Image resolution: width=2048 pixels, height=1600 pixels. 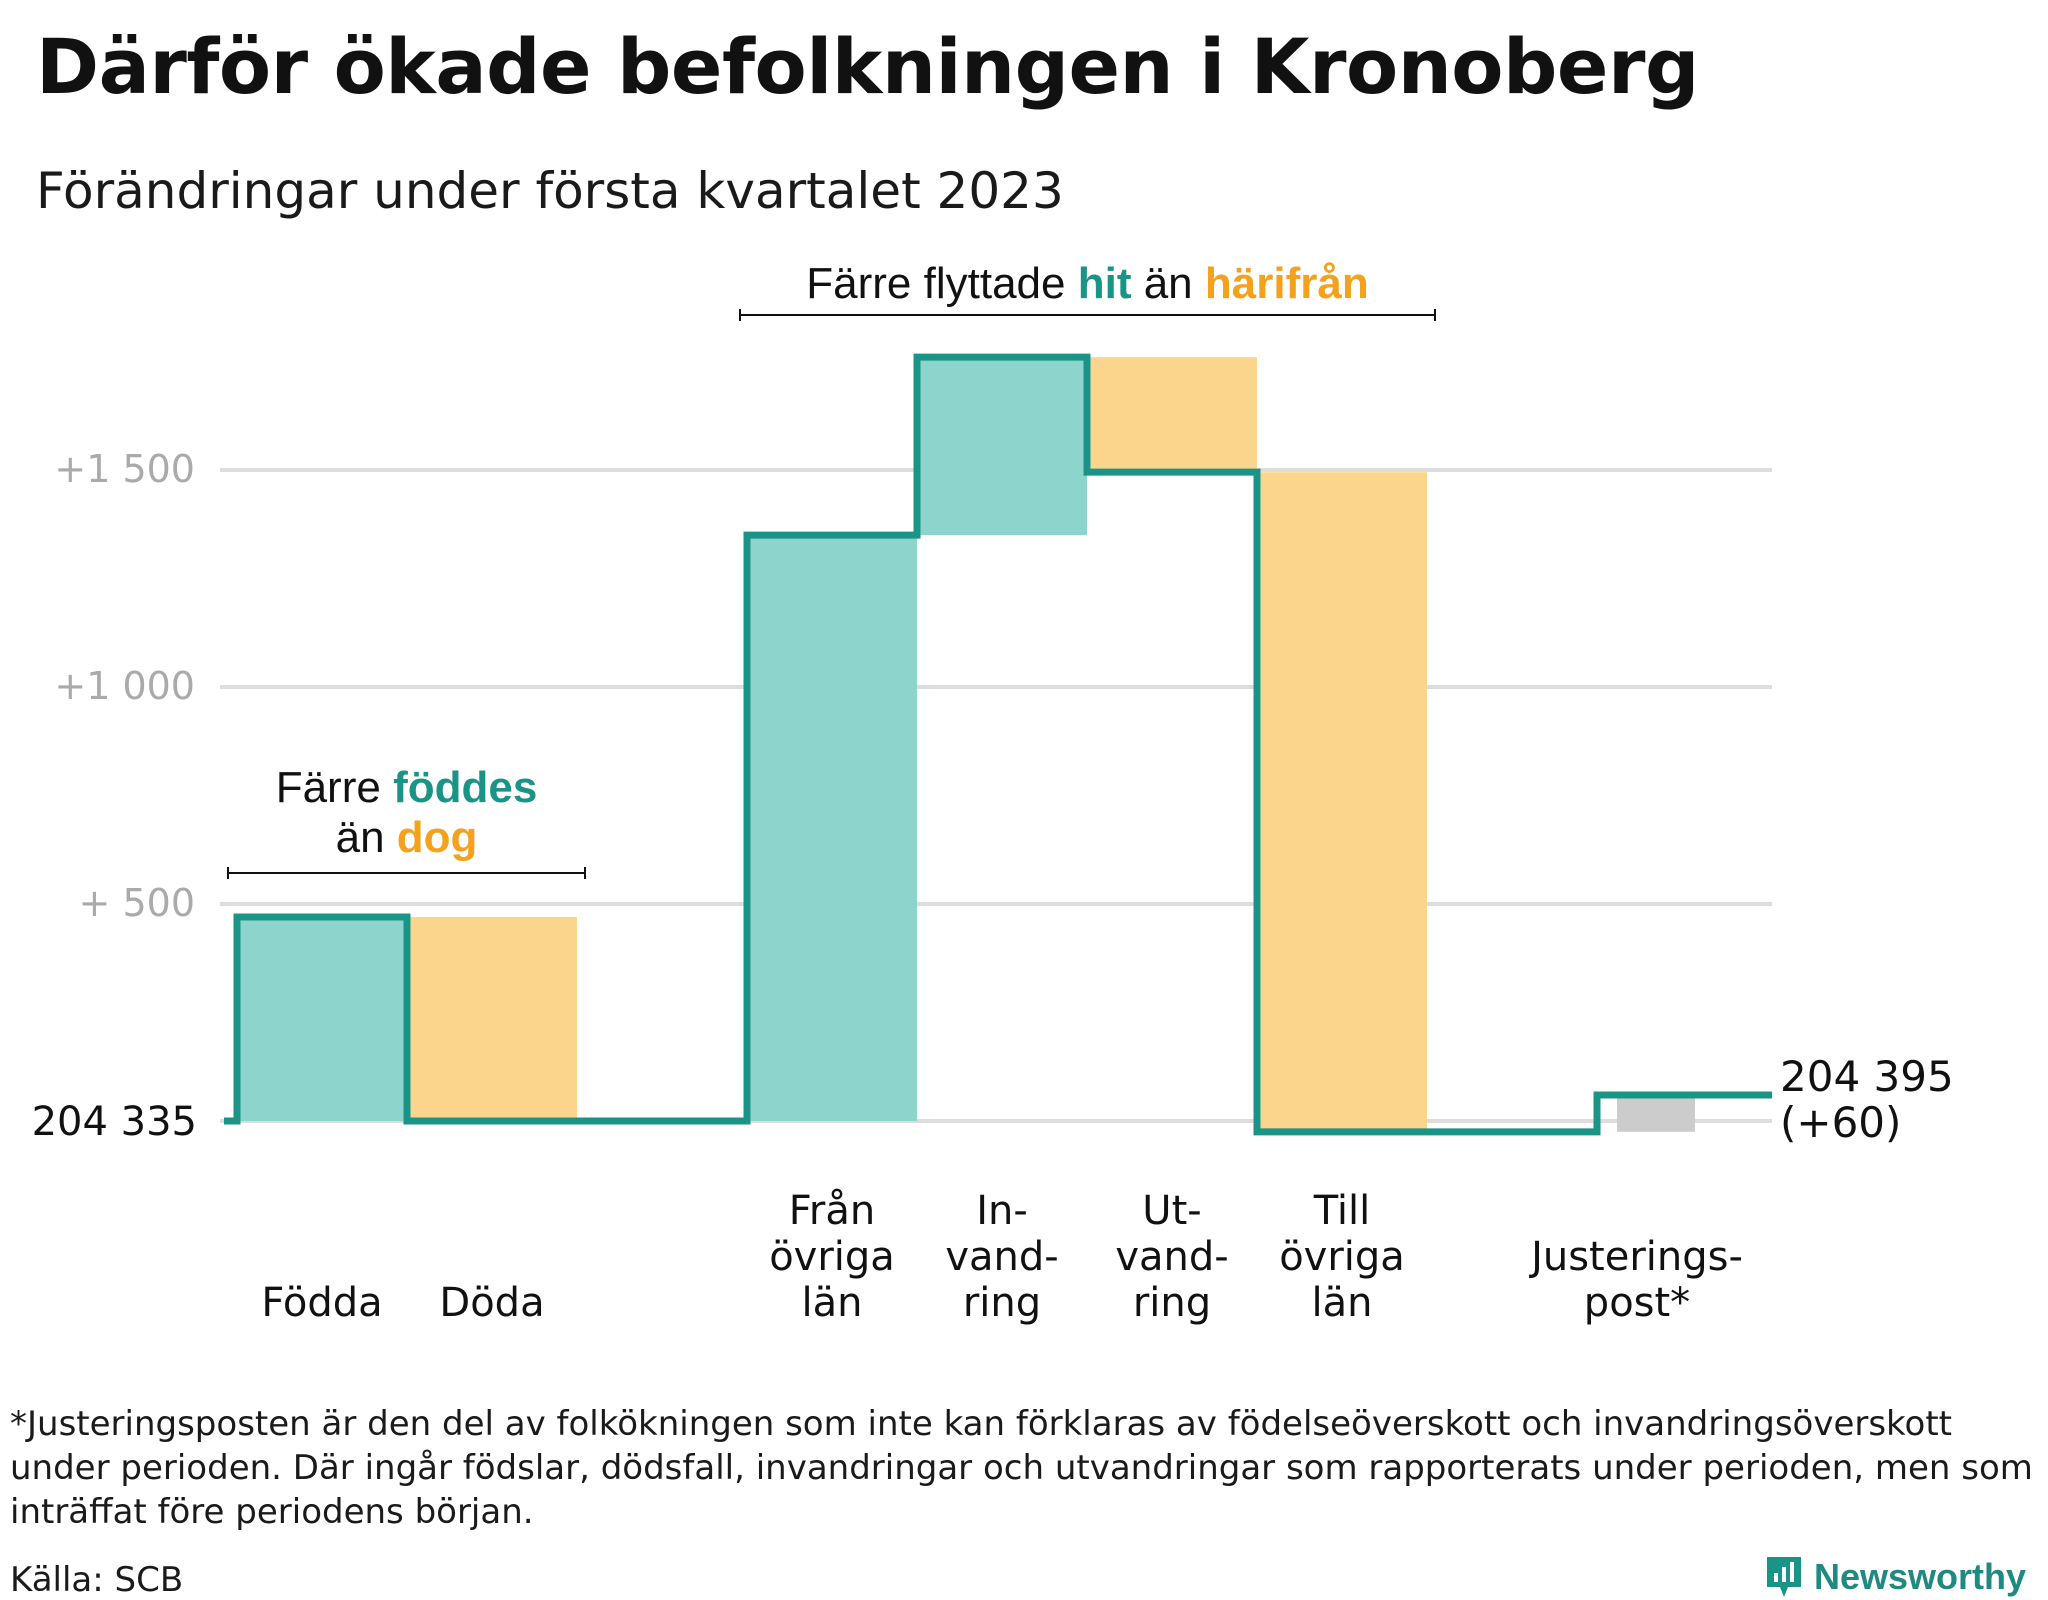 What do you see at coordinates (1920, 1576) in the screenshot?
I see `brand-name: Newsworthy` at bounding box center [1920, 1576].